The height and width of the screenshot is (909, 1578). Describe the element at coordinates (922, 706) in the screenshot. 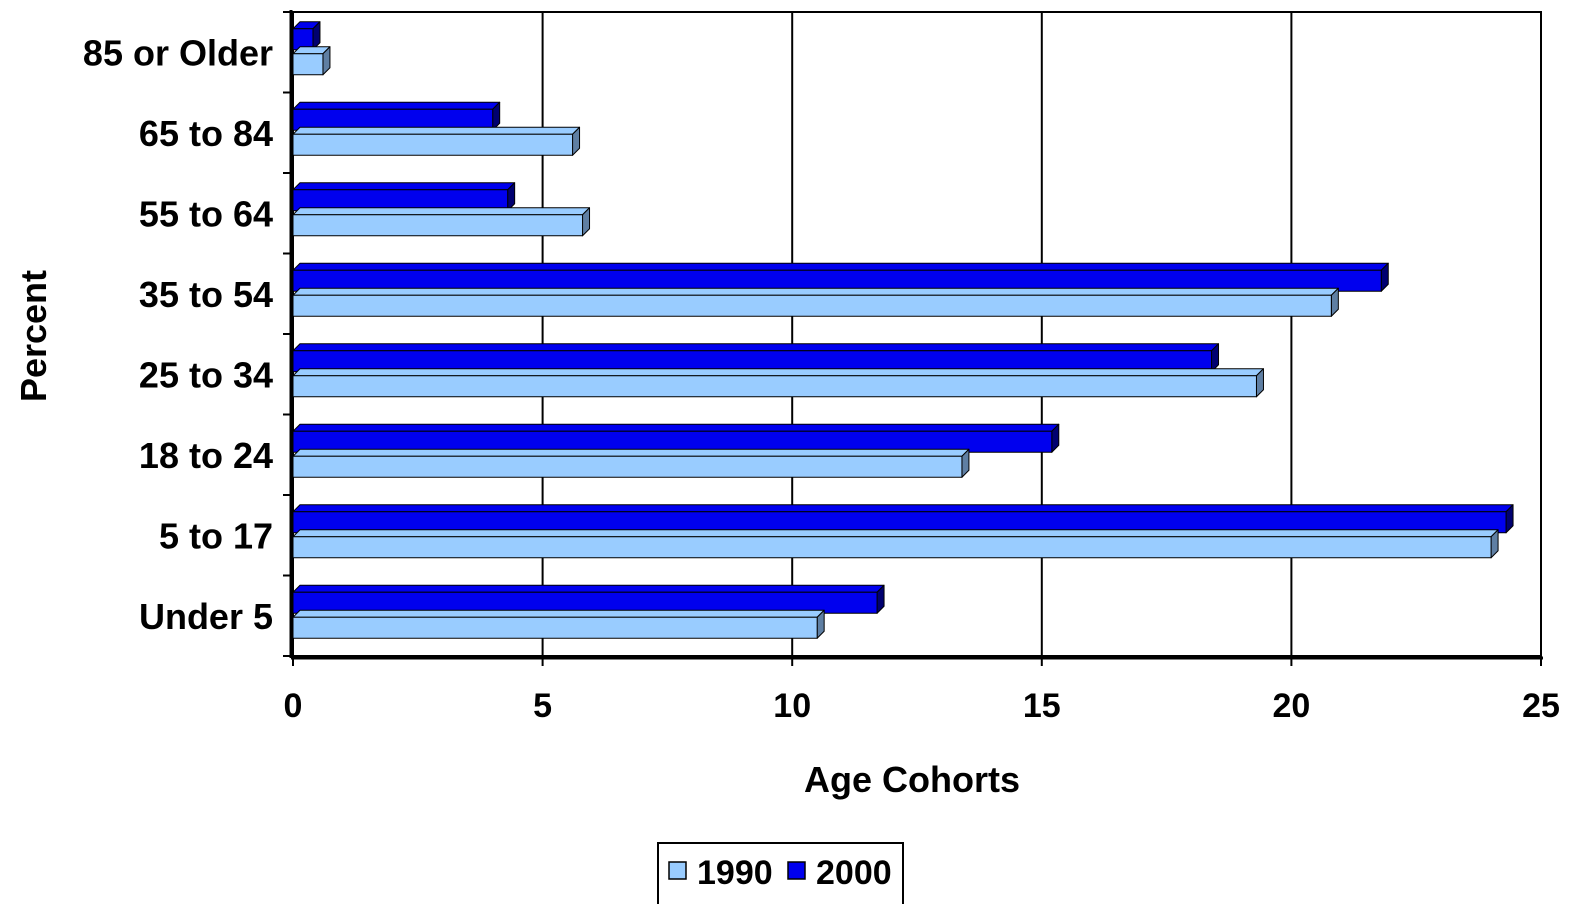

I see `tick-labels: 0 5 10 15 20 25` at that location.